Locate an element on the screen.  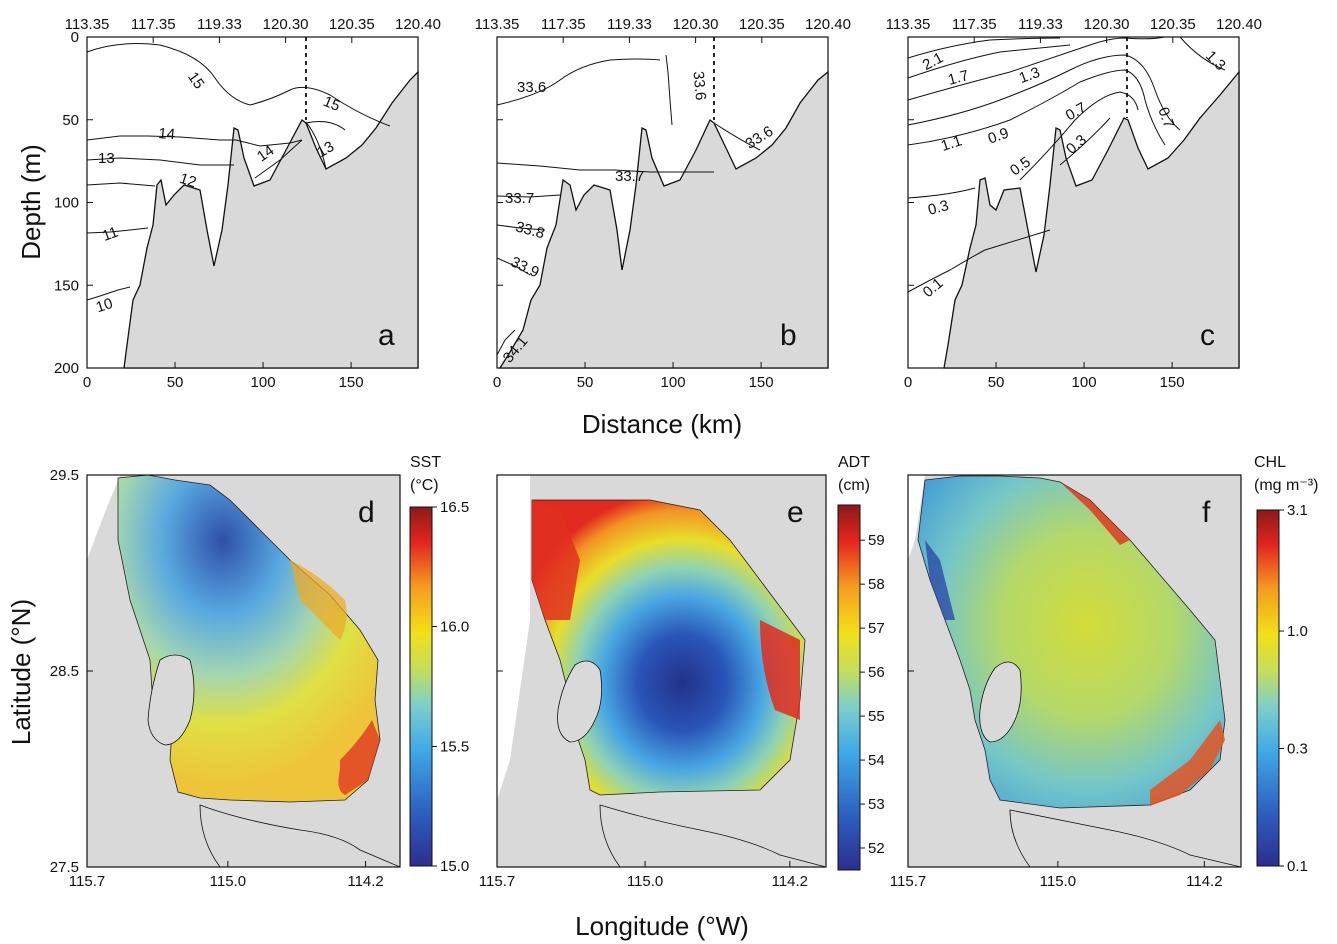
panel-b-left-axis is located at coordinates (500, 202).